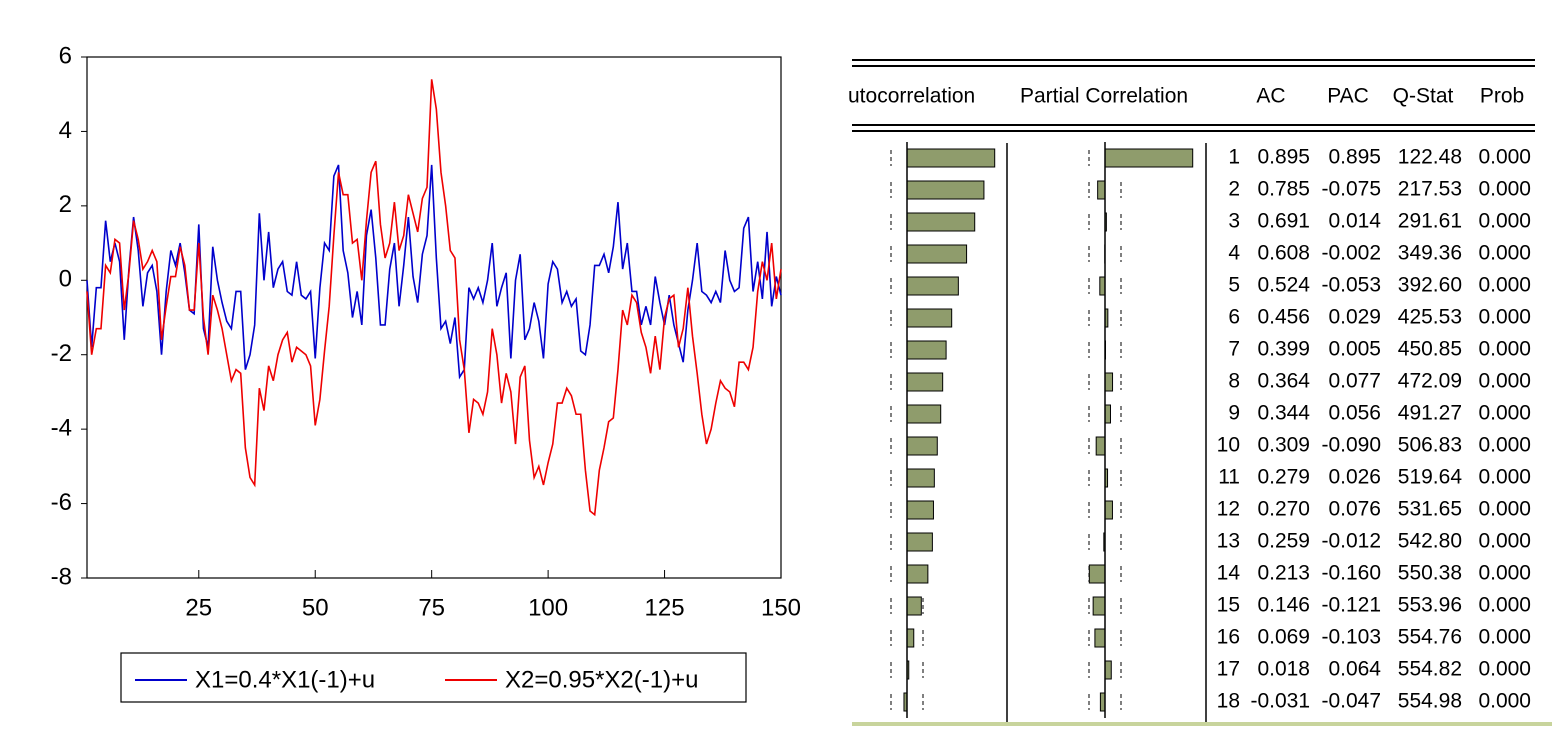 This screenshot has height=743, width=1552. Describe the element at coordinates (1430, 541) in the screenshot. I see `cell: 542.80` at that location.